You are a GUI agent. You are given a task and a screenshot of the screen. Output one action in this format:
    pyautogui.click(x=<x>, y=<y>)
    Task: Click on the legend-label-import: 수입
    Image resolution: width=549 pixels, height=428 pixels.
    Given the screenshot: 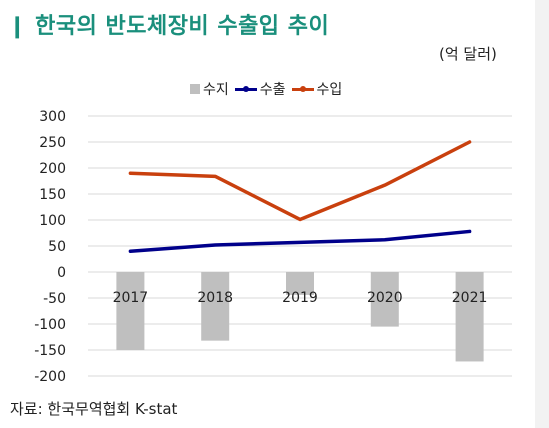 What is the action you would take?
    pyautogui.click(x=329, y=90)
    